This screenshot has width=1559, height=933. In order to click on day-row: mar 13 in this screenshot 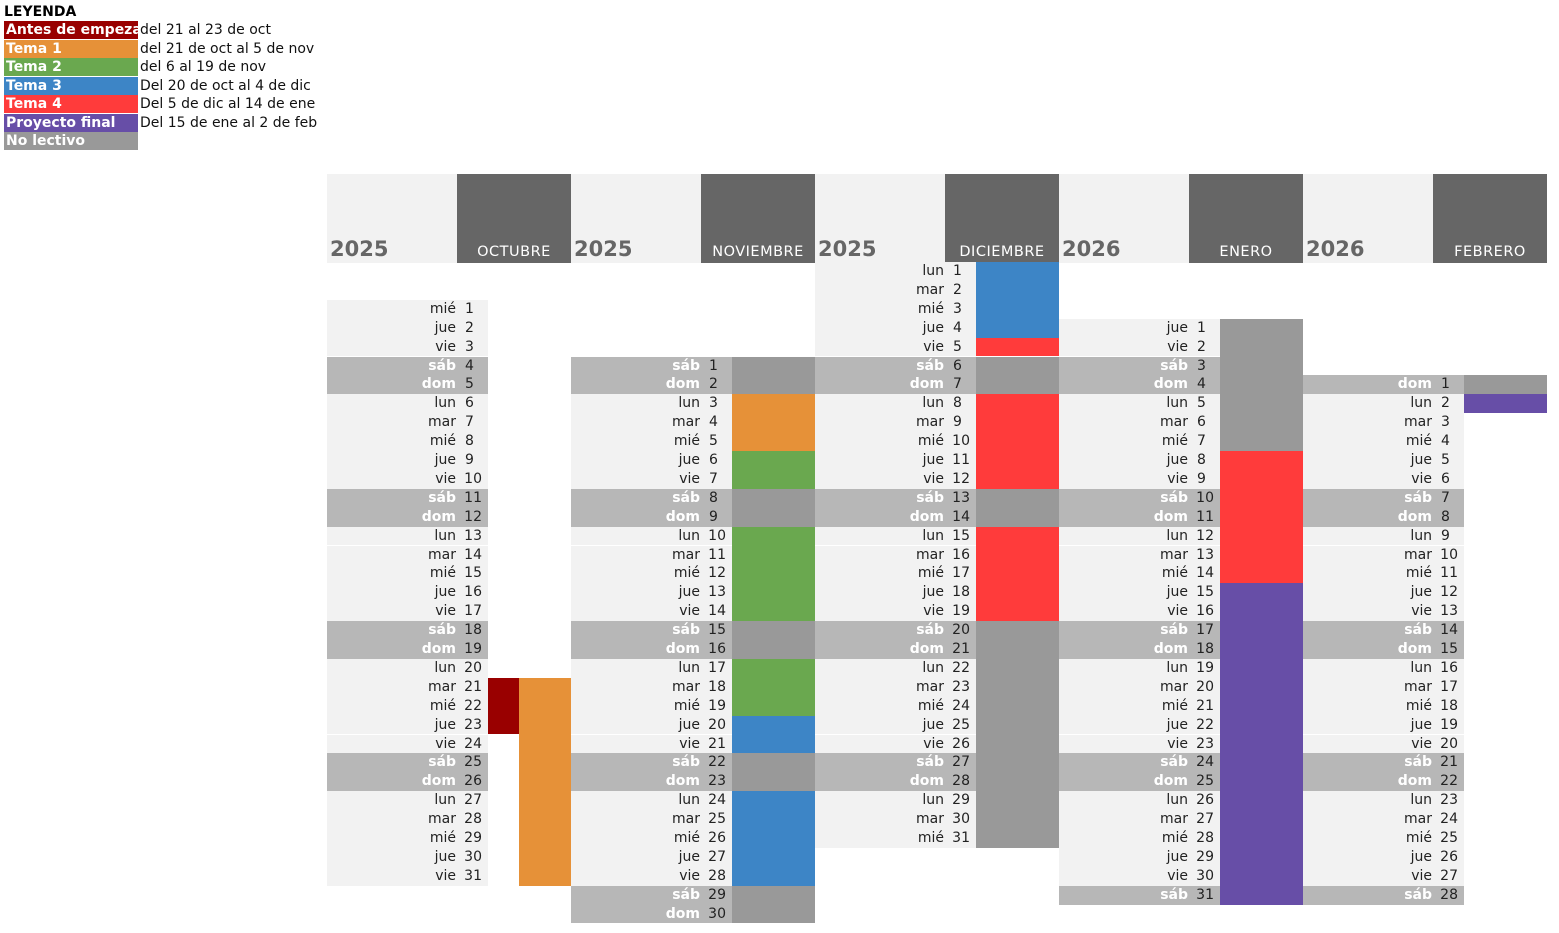, I will do `click(1139, 555)`.